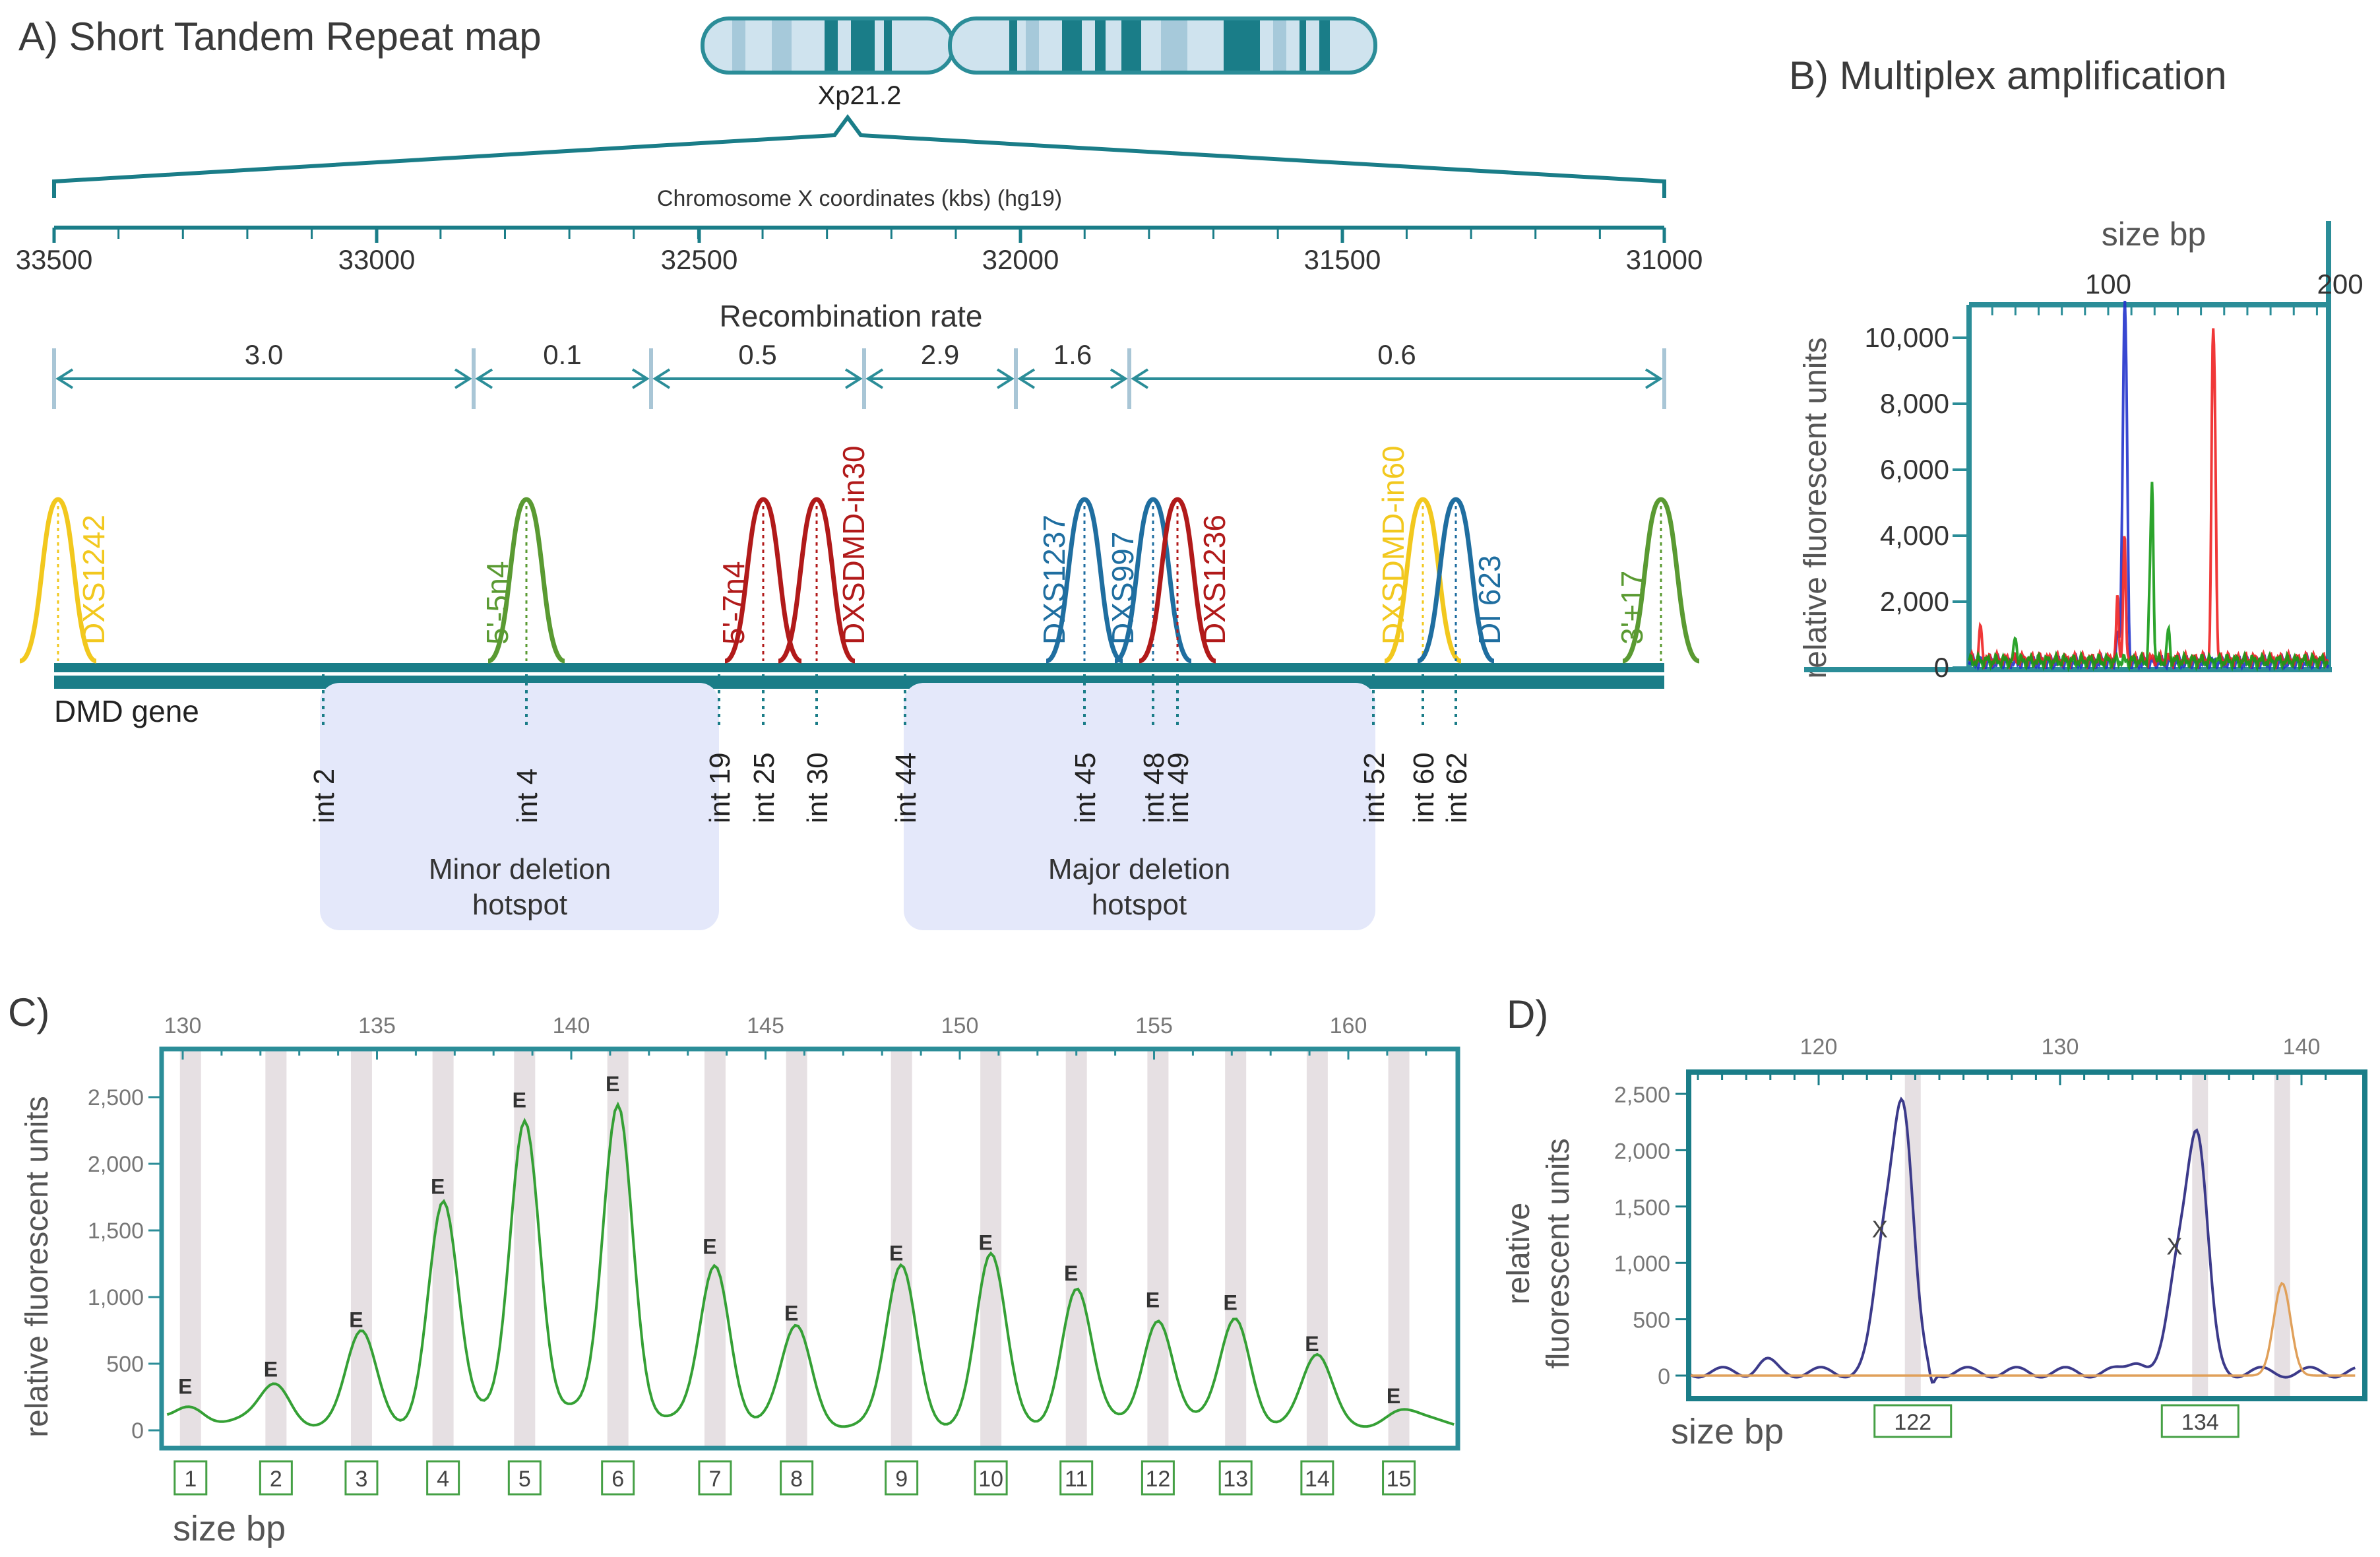 The image size is (2380, 1557). Describe the element at coordinates (734, 603) in the screenshot. I see `marker-label: 5'-7n4` at that location.